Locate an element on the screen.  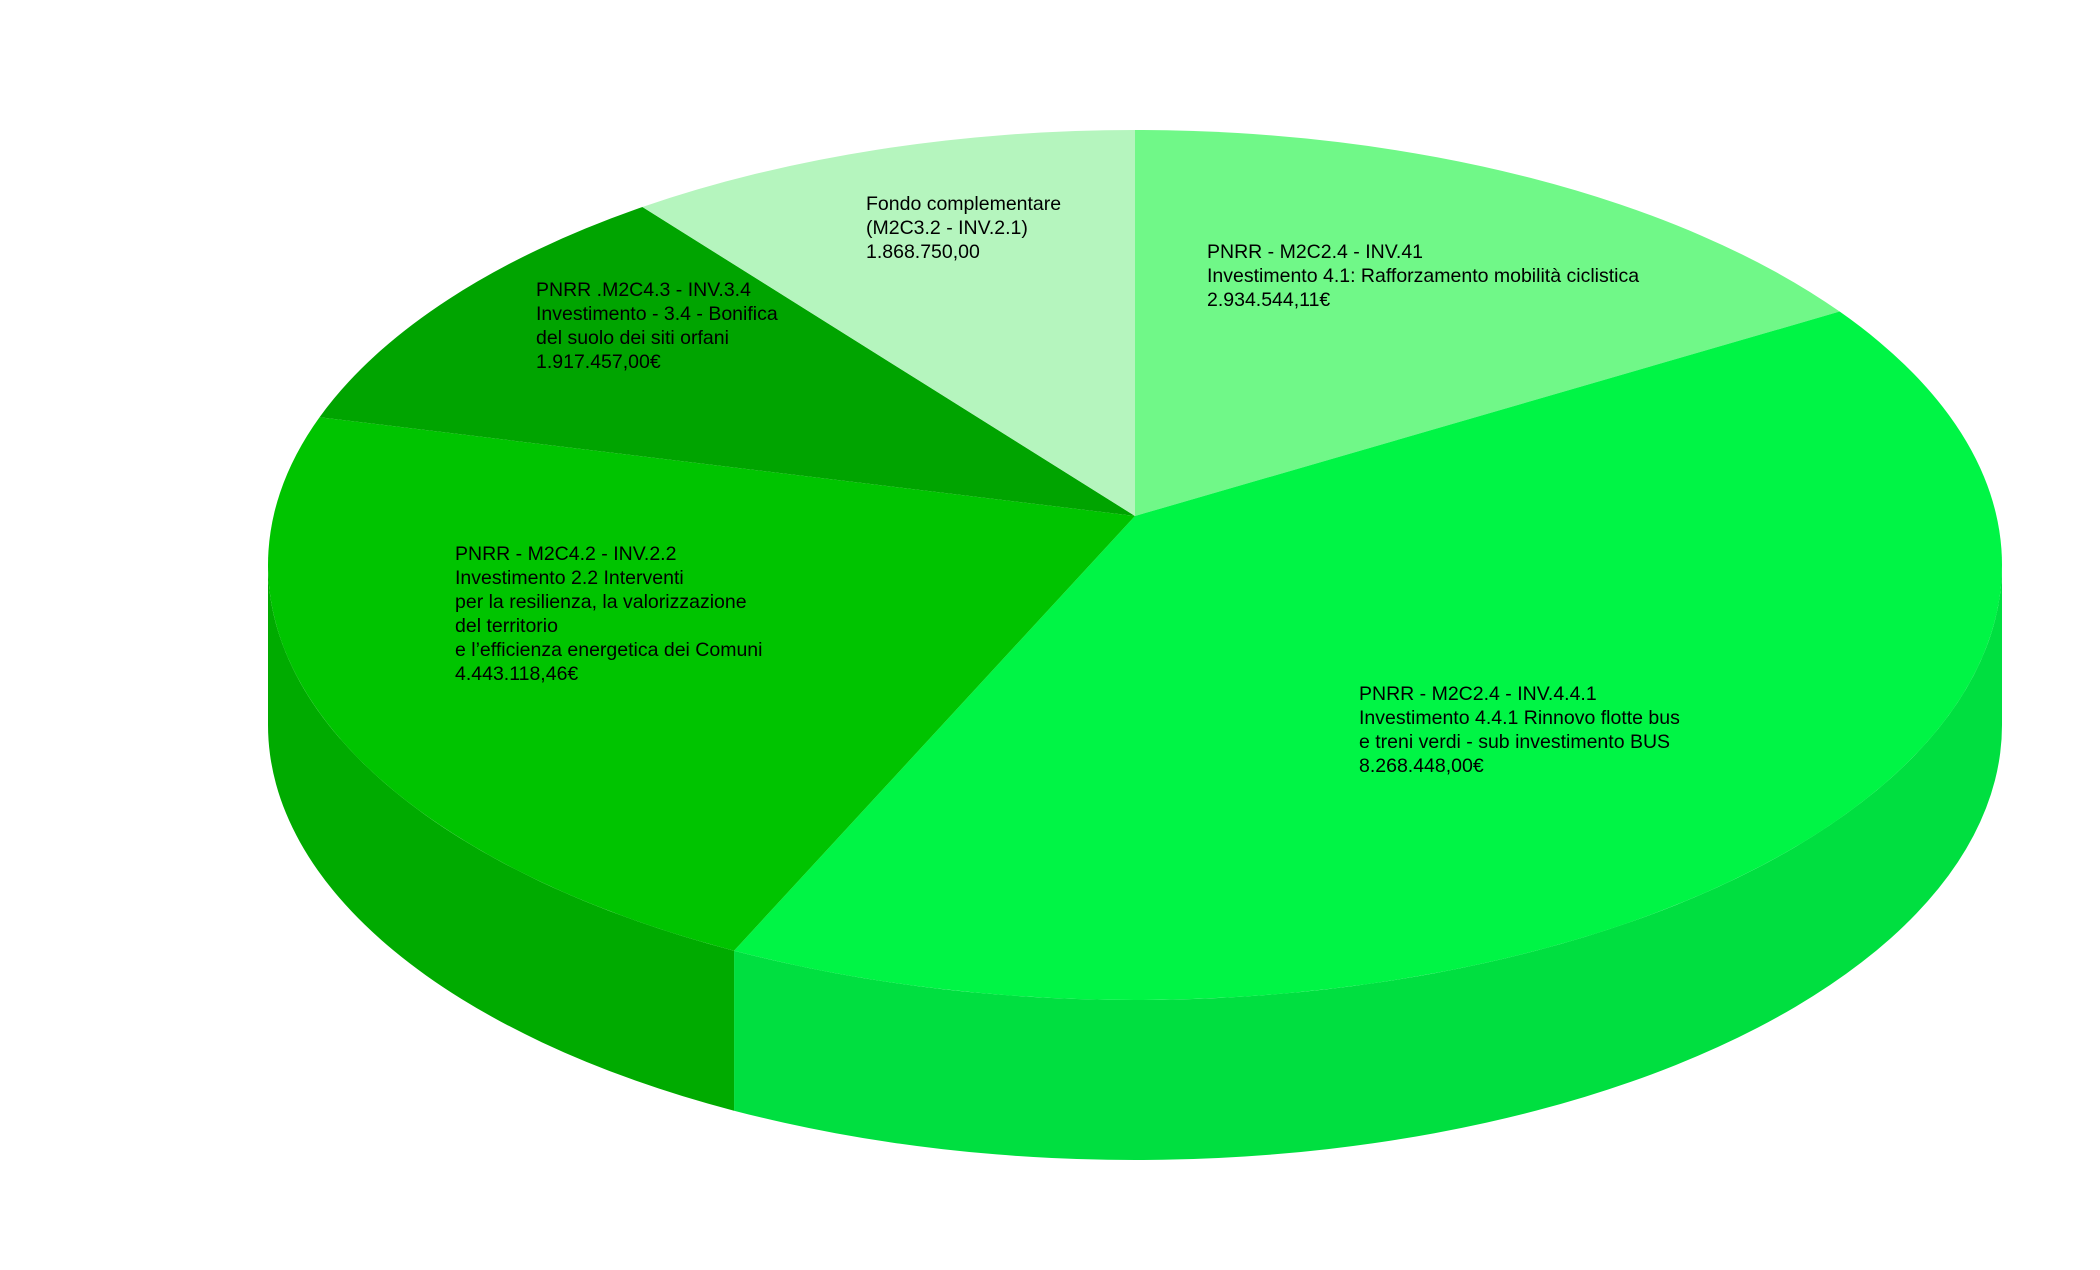
label-line: del territorio is located at coordinates (506, 626).